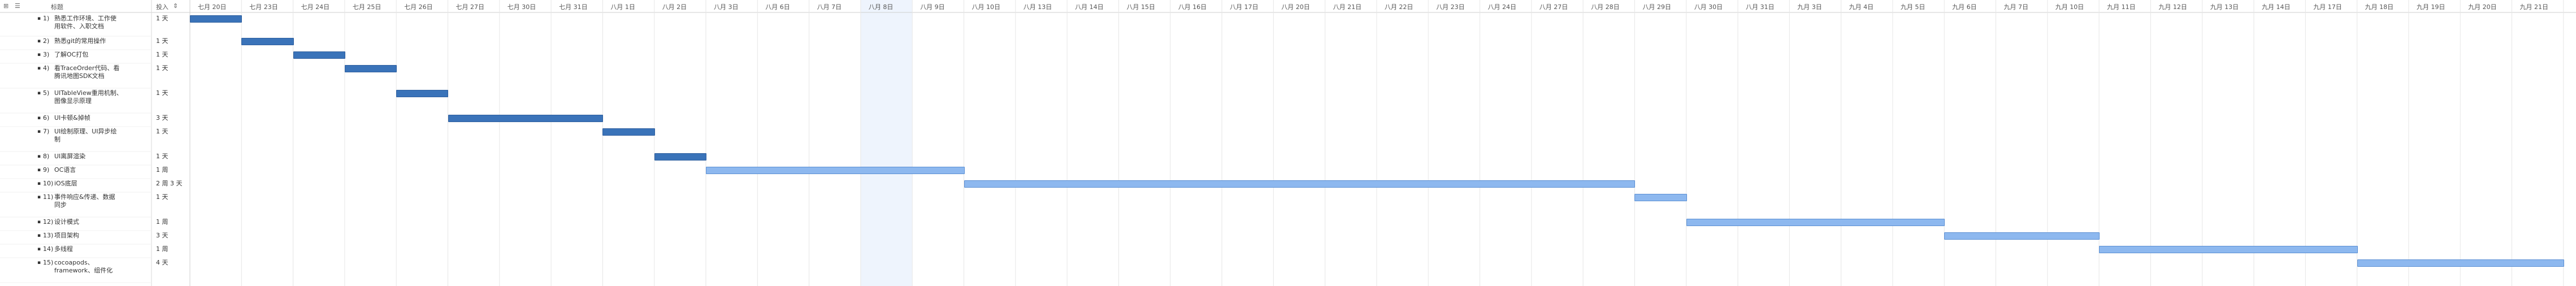 The height and width of the screenshot is (286, 2576). What do you see at coordinates (1913, 7) in the screenshot?
I see `date-header: 九月 5日` at bounding box center [1913, 7].